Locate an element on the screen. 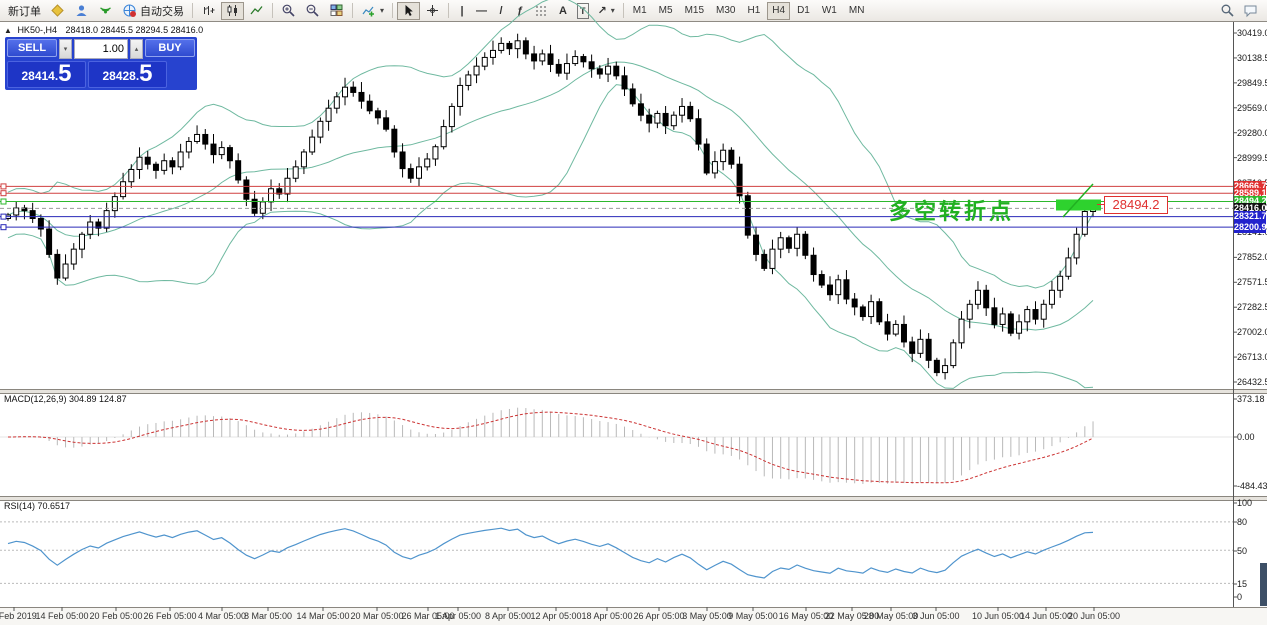  timeframe-h4-button: H4 is located at coordinates (779, 10).